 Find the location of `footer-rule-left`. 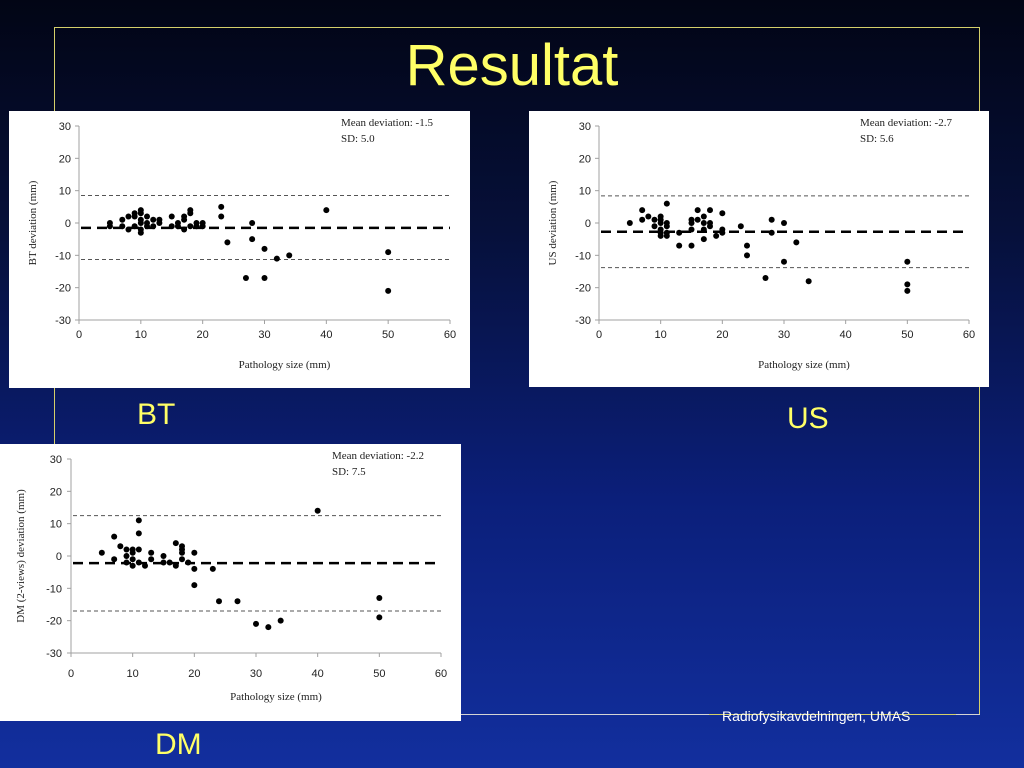

footer-rule-left is located at coordinates (585, 714).